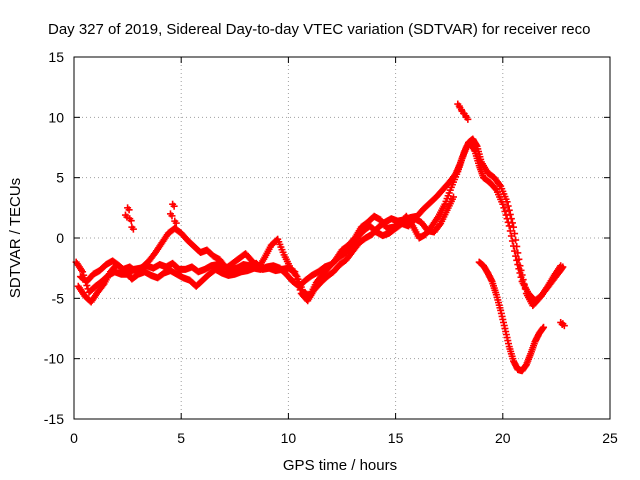 Image resolution: width=640 pixels, height=480 pixels. What do you see at coordinates (60, 178) in the screenshot?
I see `y-tick-label: 5` at bounding box center [60, 178].